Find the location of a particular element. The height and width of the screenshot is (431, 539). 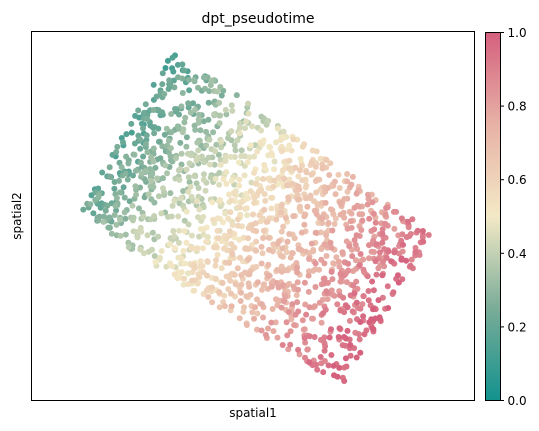

y-axis-label: spatial2 is located at coordinates (17, 216).